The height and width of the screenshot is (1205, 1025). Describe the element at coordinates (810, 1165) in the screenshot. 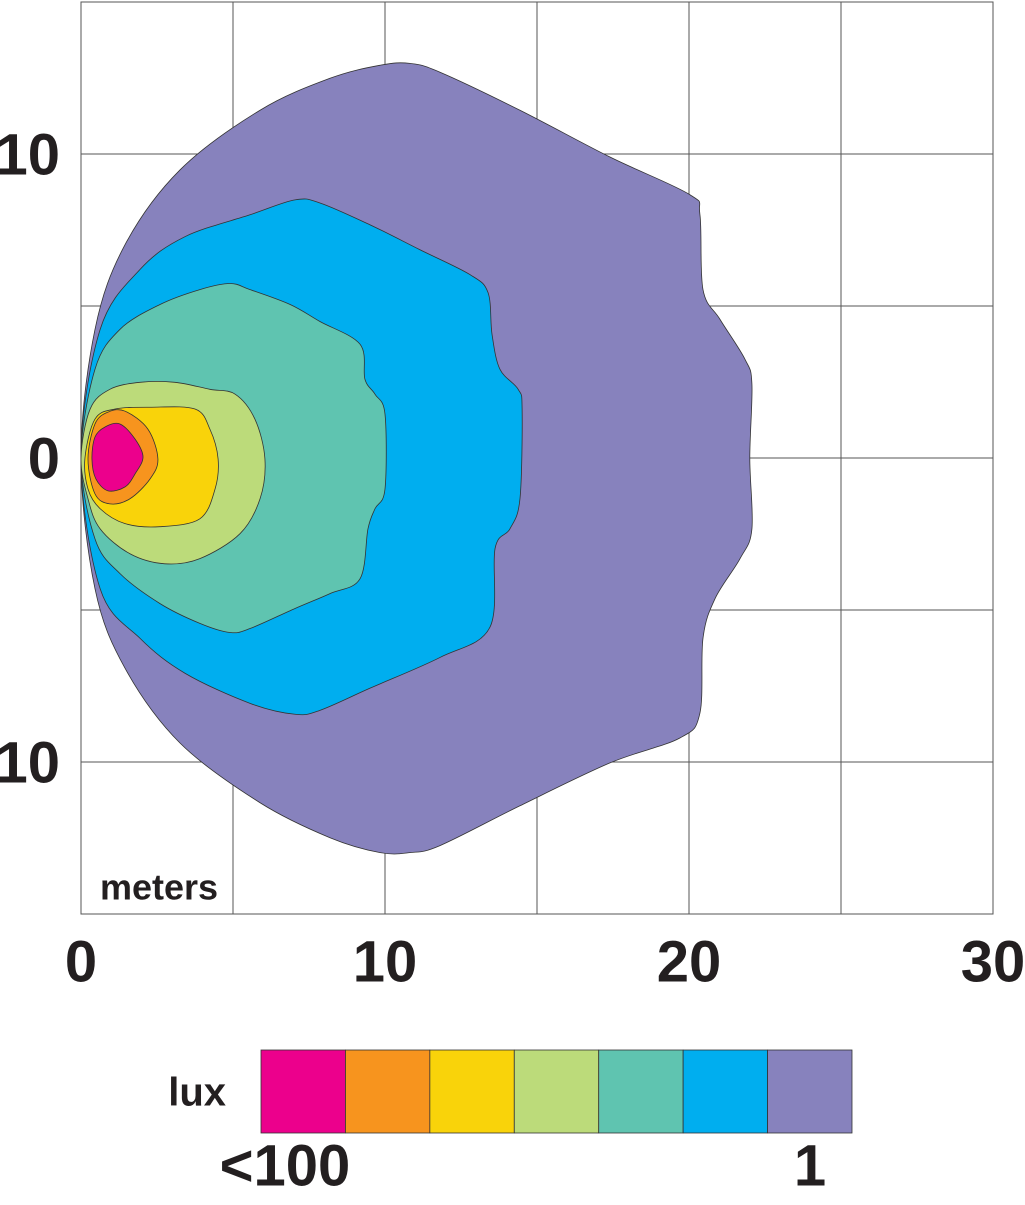

I see `legend-max-label: 1` at that location.